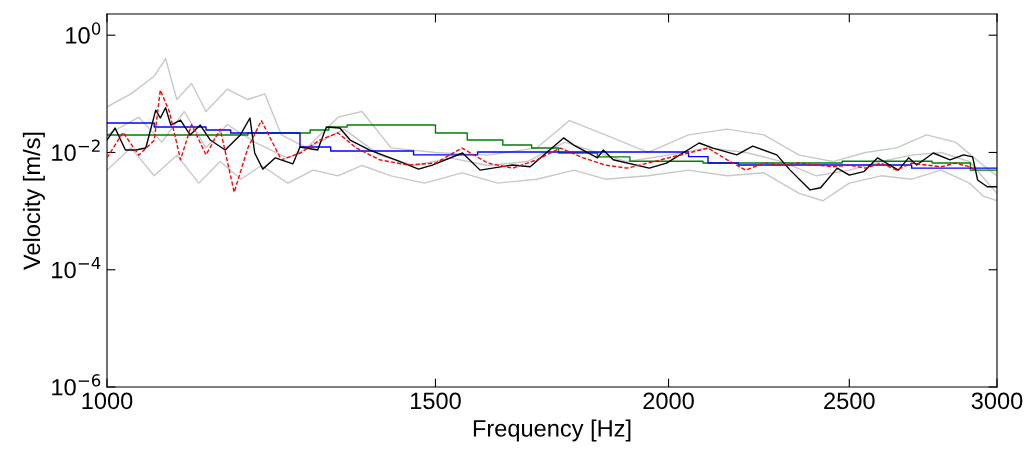 The width and height of the screenshot is (1035, 461). I want to click on y-tick-label: 10$^{0}$, so click(83, 33).